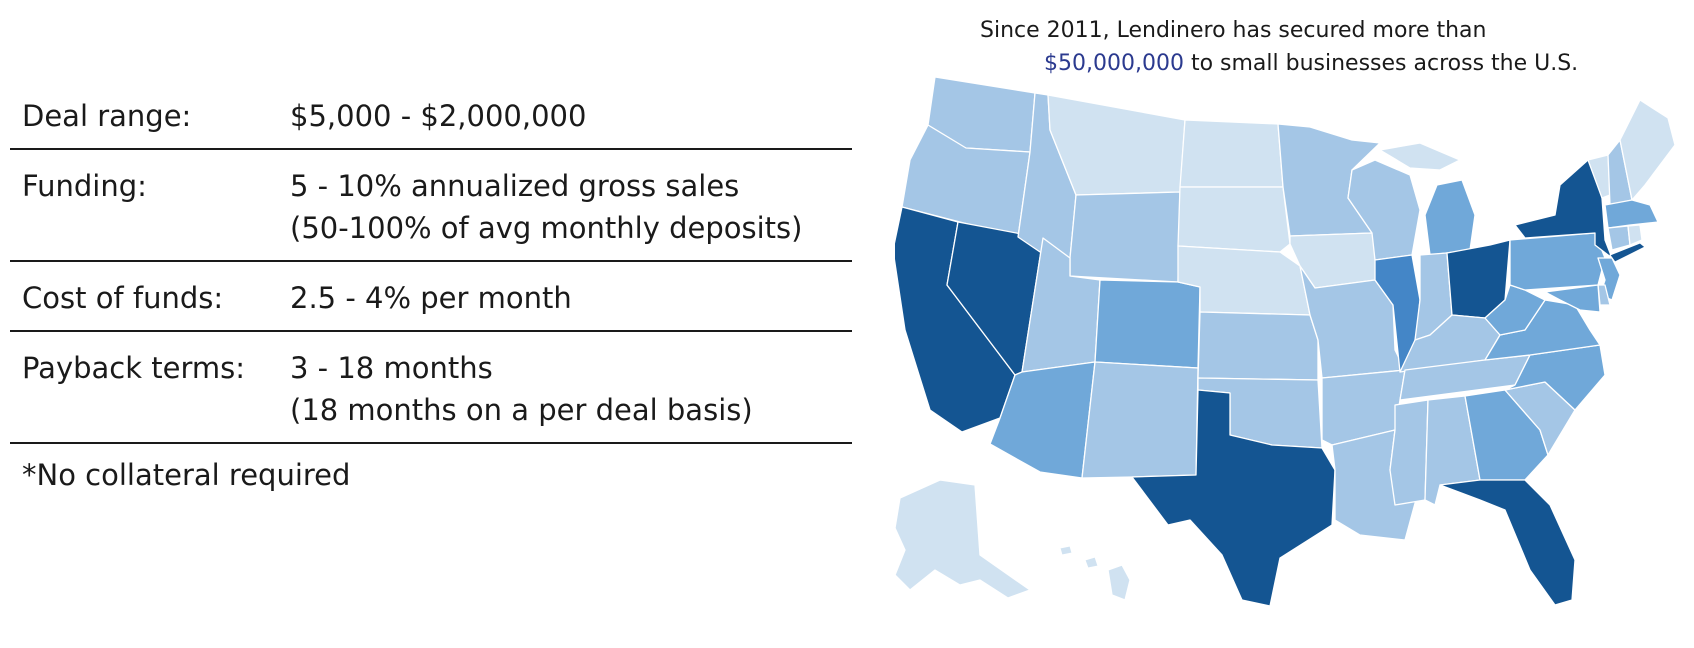 This screenshot has height=648, width=1694. I want to click on collateral-note: *No collateral required, so click(186, 475).